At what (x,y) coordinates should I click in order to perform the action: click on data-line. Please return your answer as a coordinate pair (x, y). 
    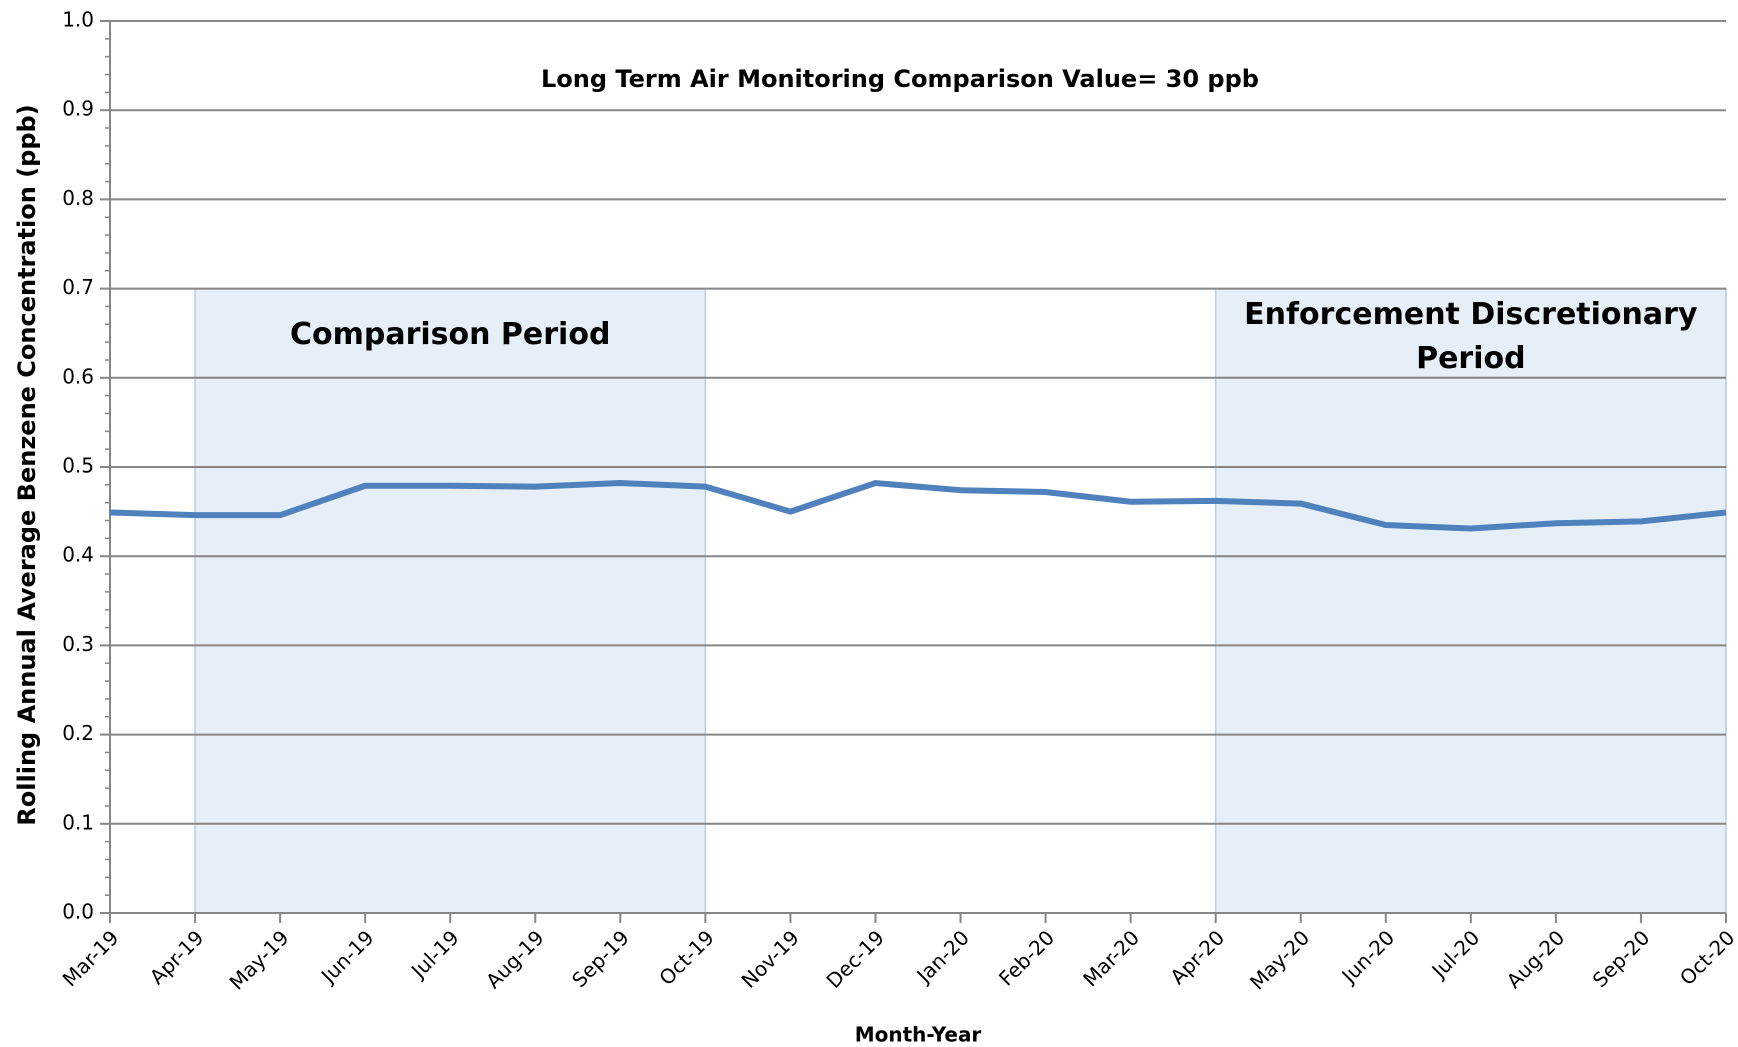
    Looking at the image, I should click on (918, 506).